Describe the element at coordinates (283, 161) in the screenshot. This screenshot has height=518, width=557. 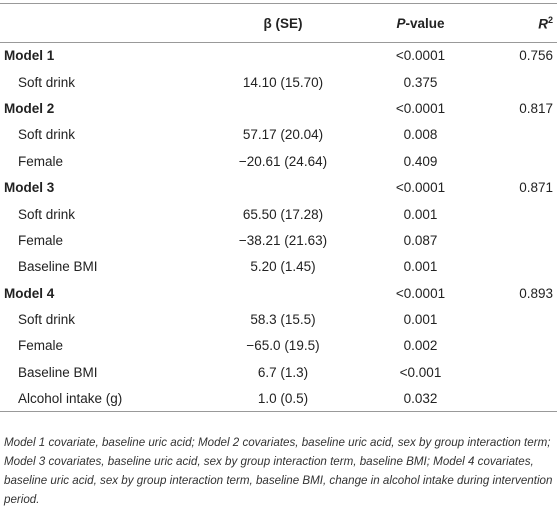
I see `beta-cell: −20.61 (24.64)` at that location.